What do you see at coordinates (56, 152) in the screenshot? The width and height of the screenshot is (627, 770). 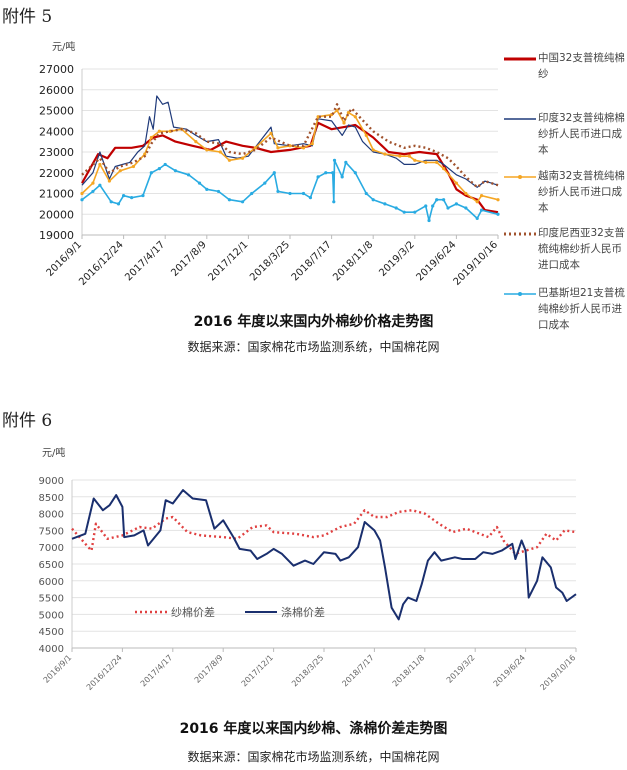 I see `y-tick-label: 23000` at bounding box center [56, 152].